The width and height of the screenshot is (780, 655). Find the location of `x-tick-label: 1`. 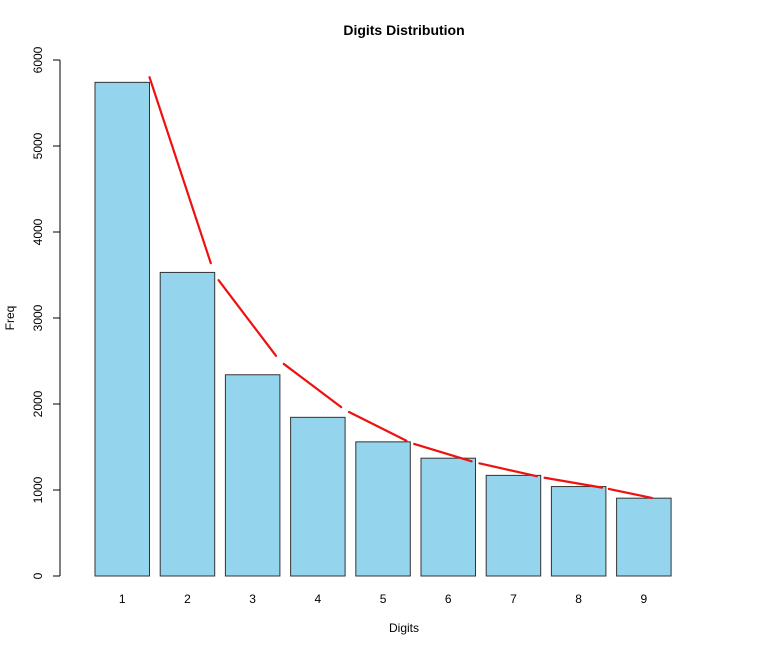

x-tick-label: 1 is located at coordinates (122, 599).